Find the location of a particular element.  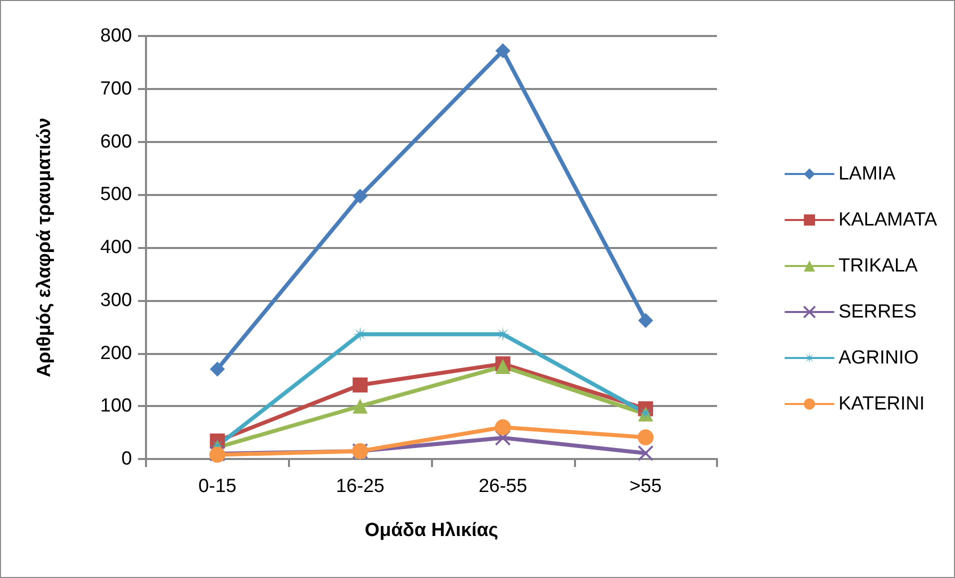

y-tick-label: 700 is located at coordinates (116, 89).